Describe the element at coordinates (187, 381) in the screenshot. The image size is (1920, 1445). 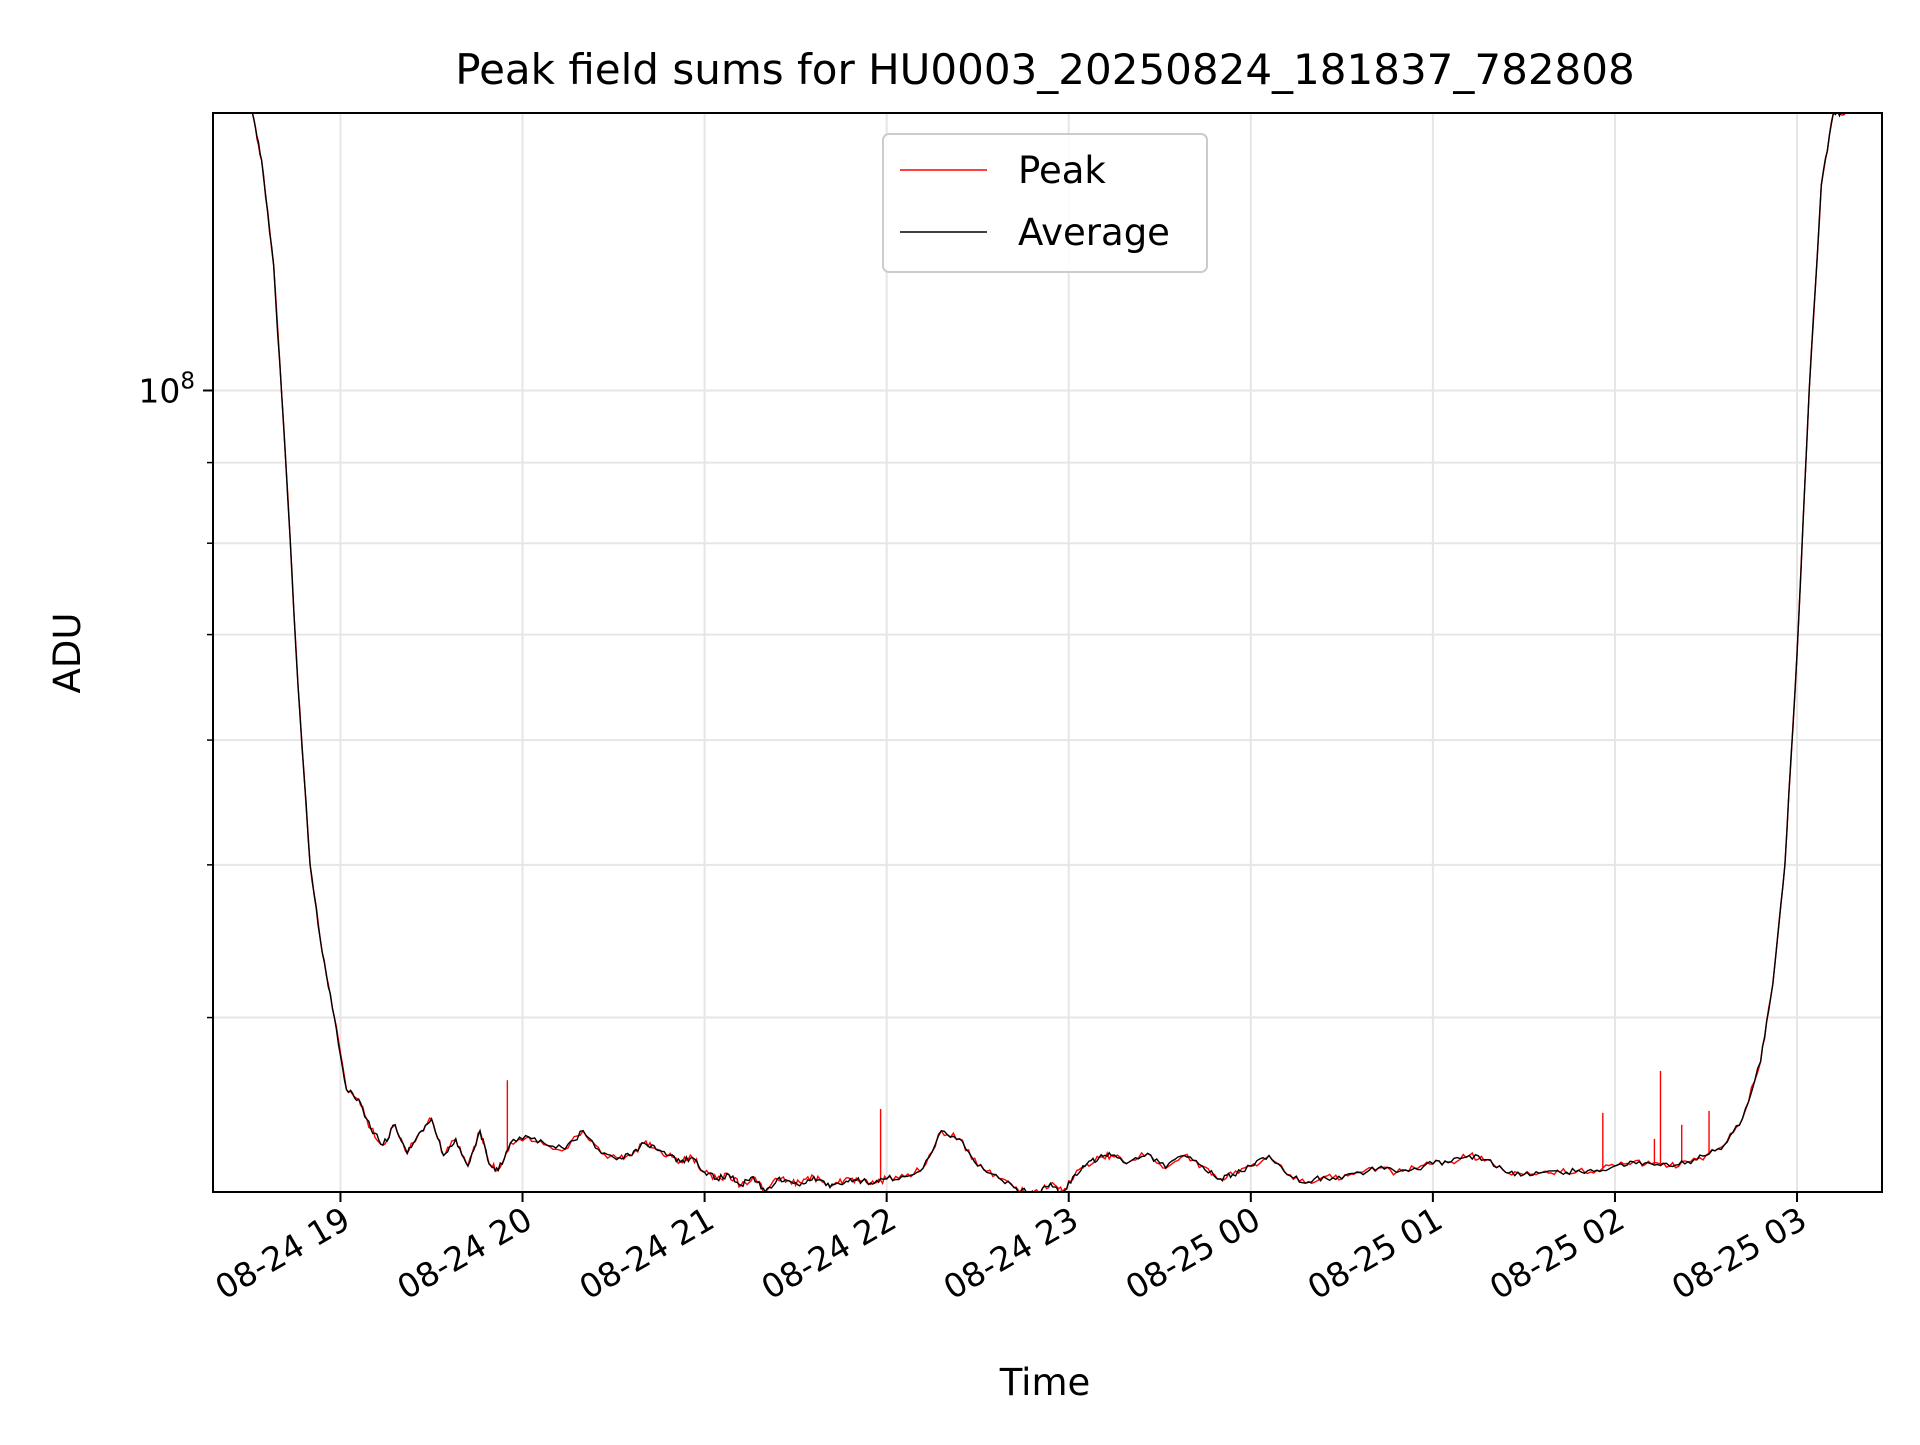
I see `y-tick-exponent: 8` at that location.